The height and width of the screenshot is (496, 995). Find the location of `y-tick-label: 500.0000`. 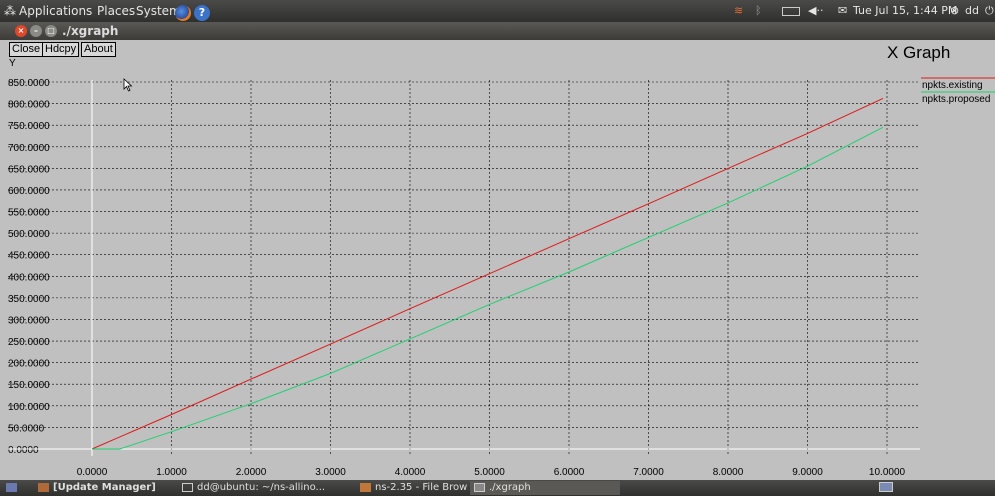

y-tick-label: 500.0000 is located at coordinates (29, 234).